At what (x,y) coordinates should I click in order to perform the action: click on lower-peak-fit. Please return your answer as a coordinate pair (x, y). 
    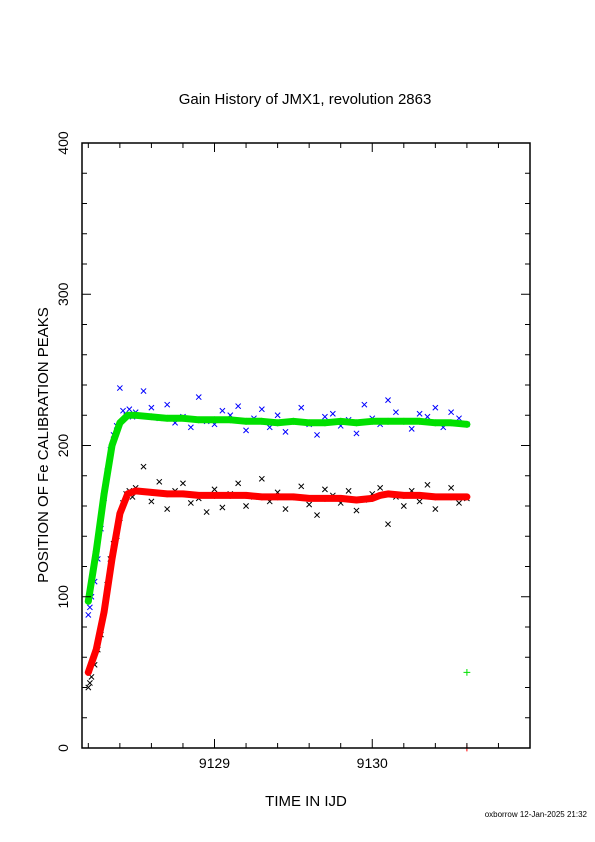
    Looking at the image, I should click on (277, 581).